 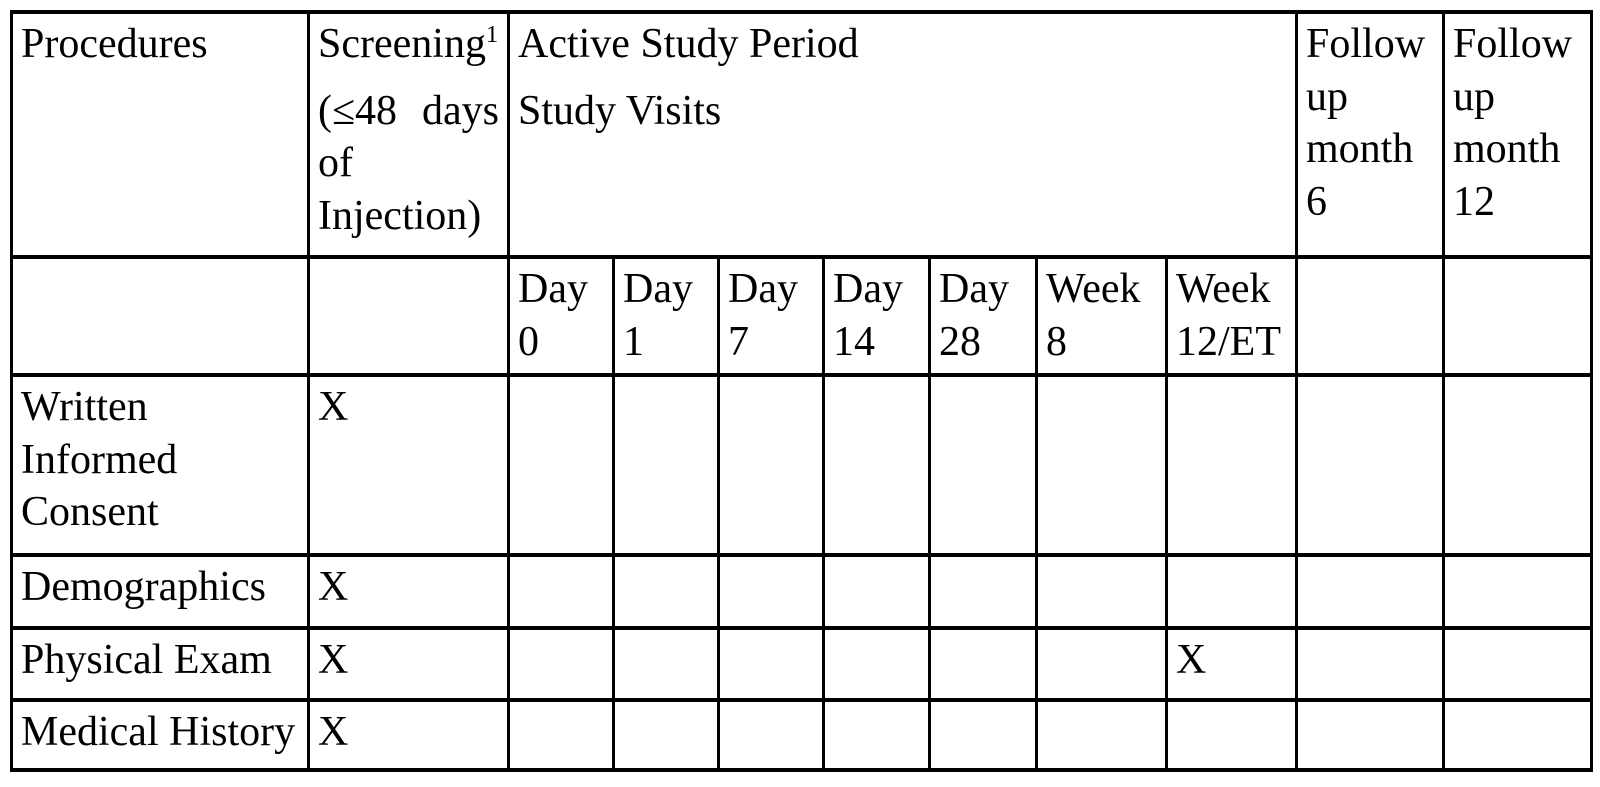 I want to click on followup-month6-column-header: Follow up month 6, so click(x=1370, y=134).